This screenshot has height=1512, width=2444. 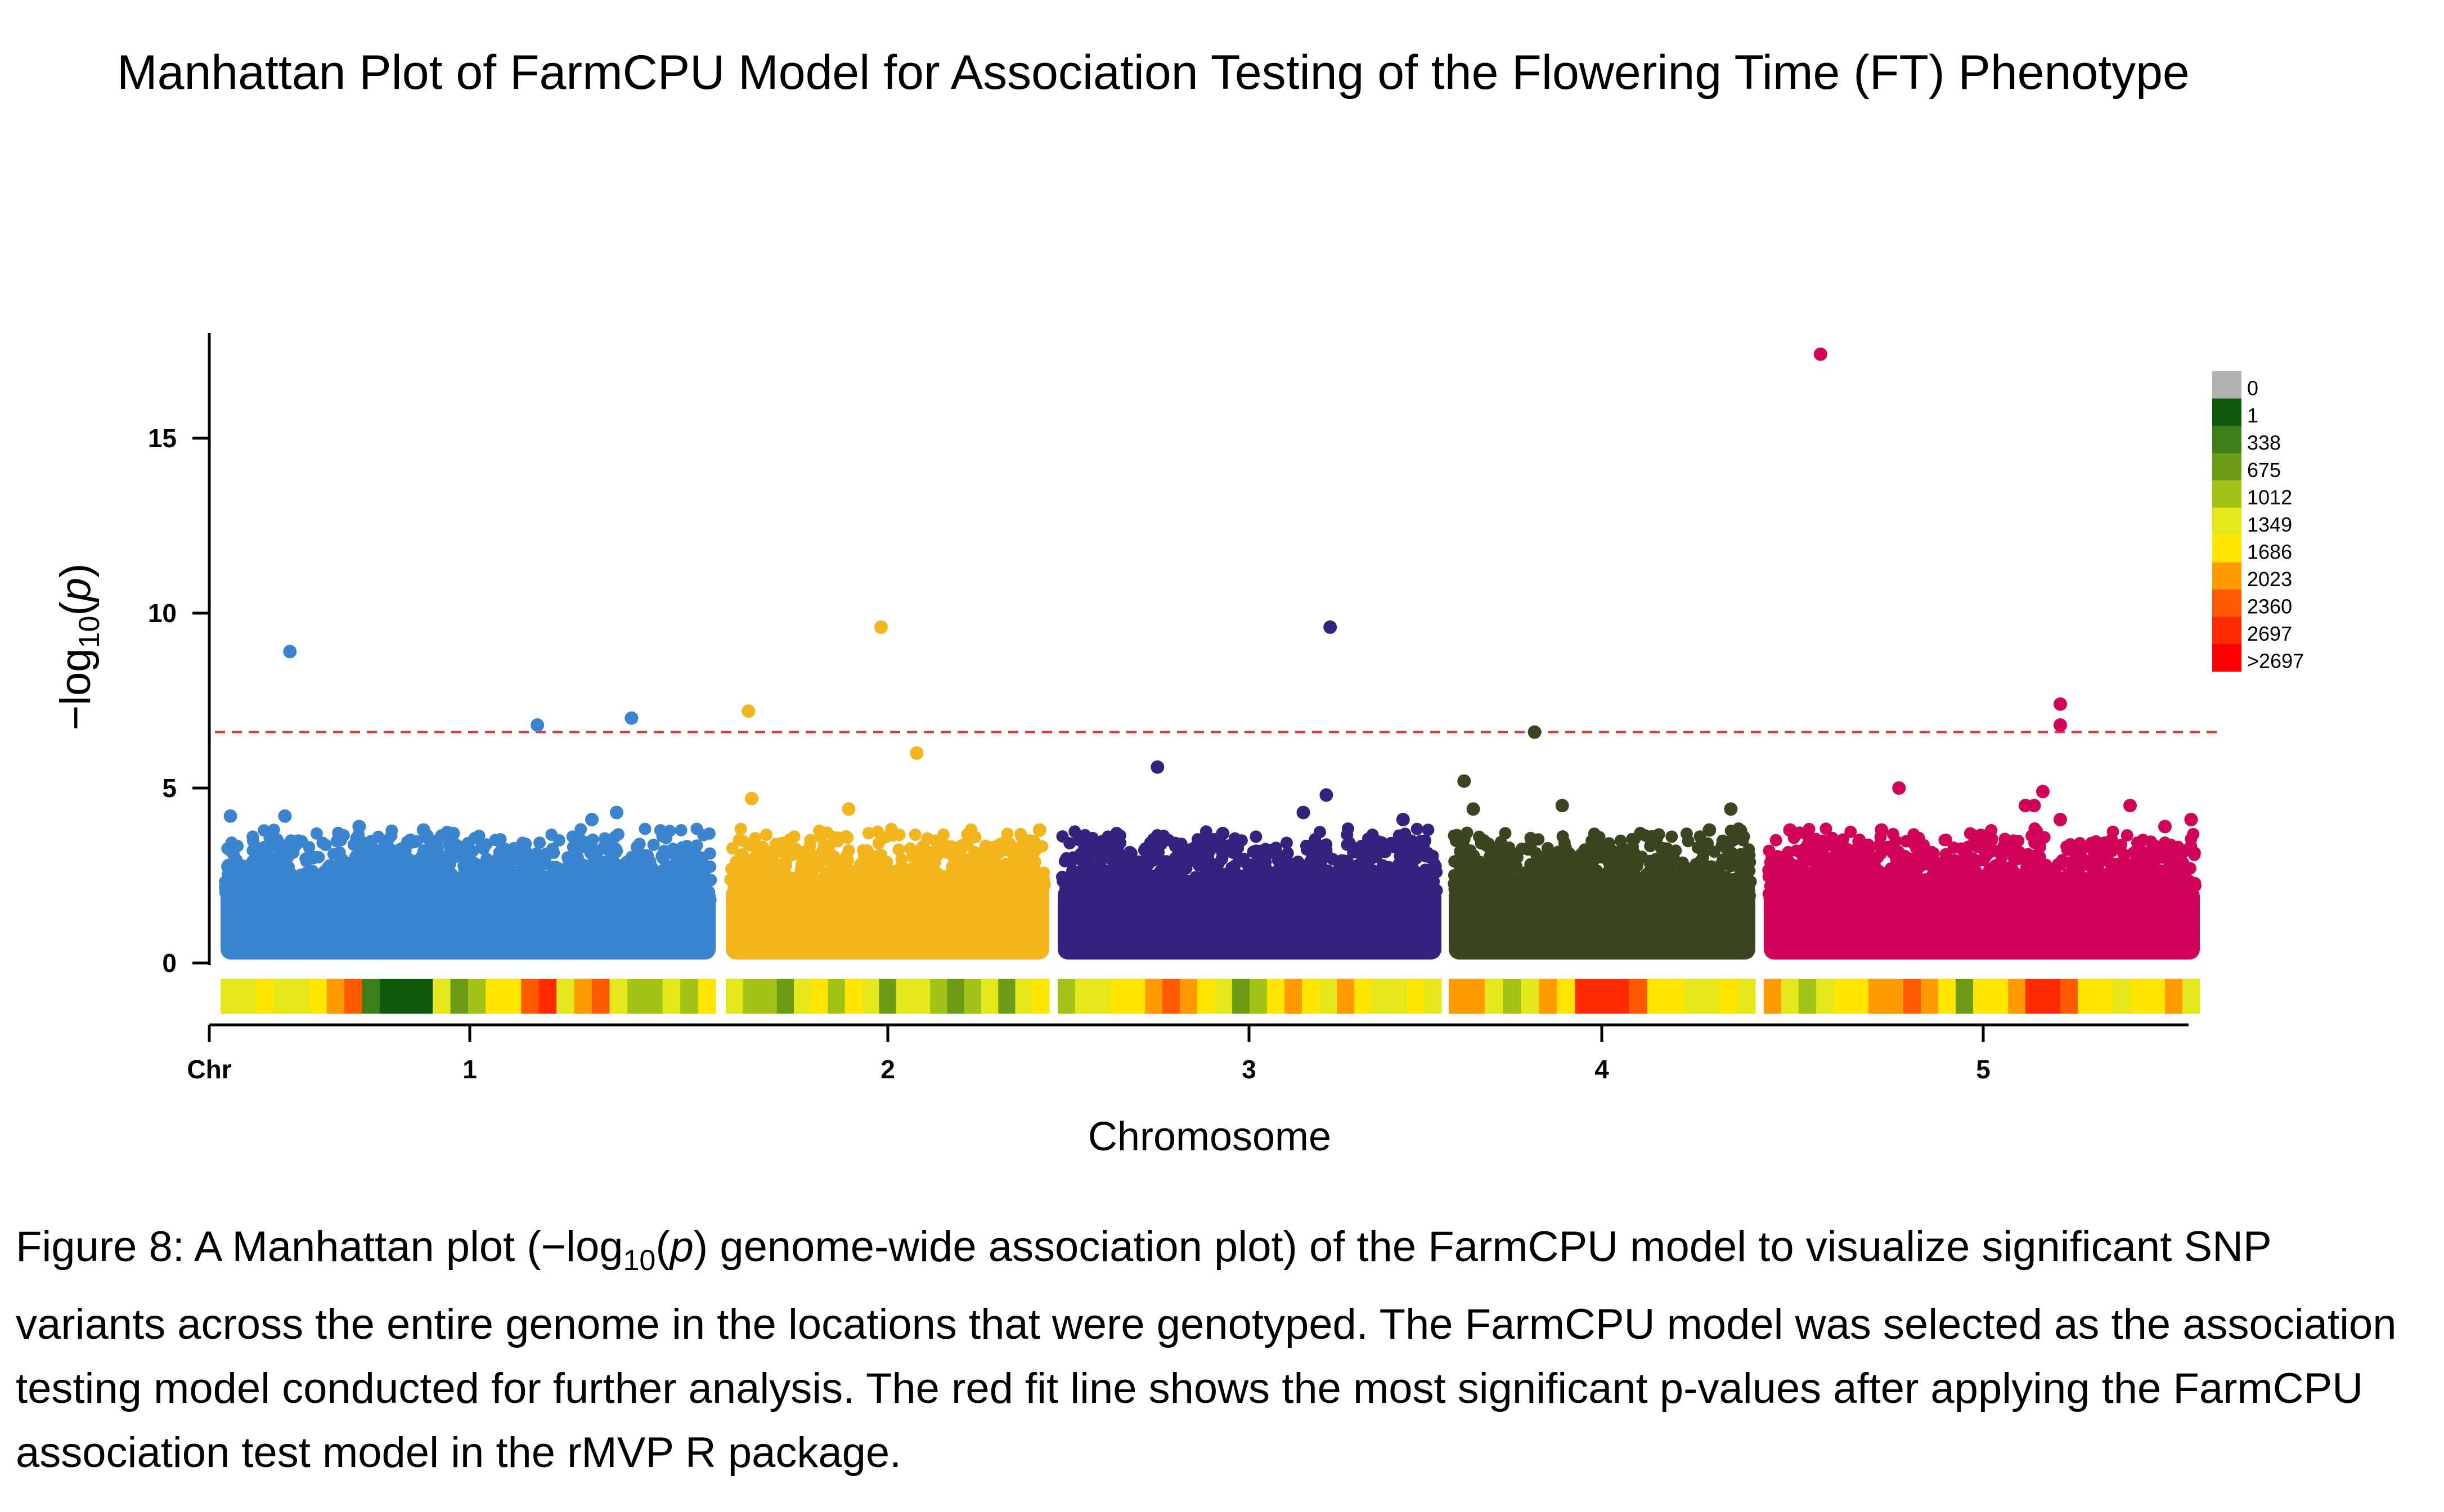 I want to click on snp-point-clouds, so click(x=1210, y=891).